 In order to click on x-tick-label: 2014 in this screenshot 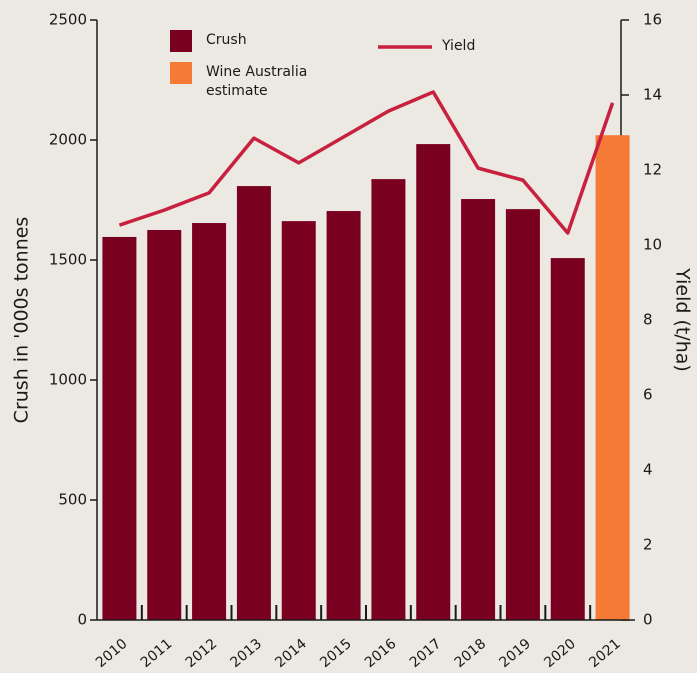, I will do `click(291, 653)`.